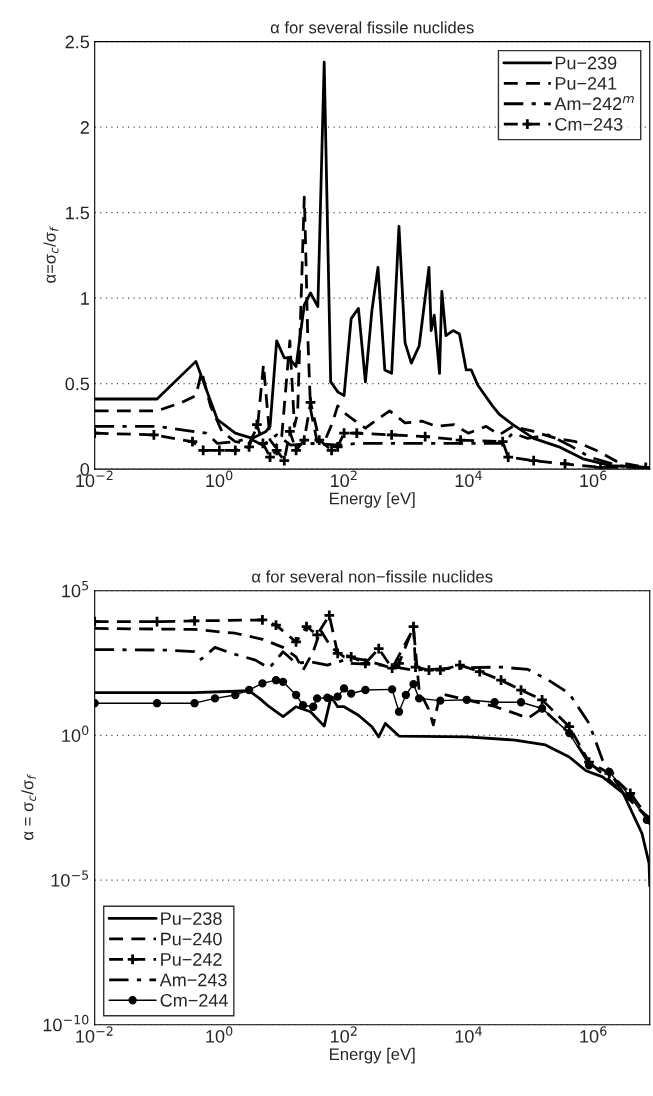 Image resolution: width=653 pixels, height=1096 pixels. Describe the element at coordinates (586, 63) in the screenshot. I see `legend-label: Pu−239` at that location.